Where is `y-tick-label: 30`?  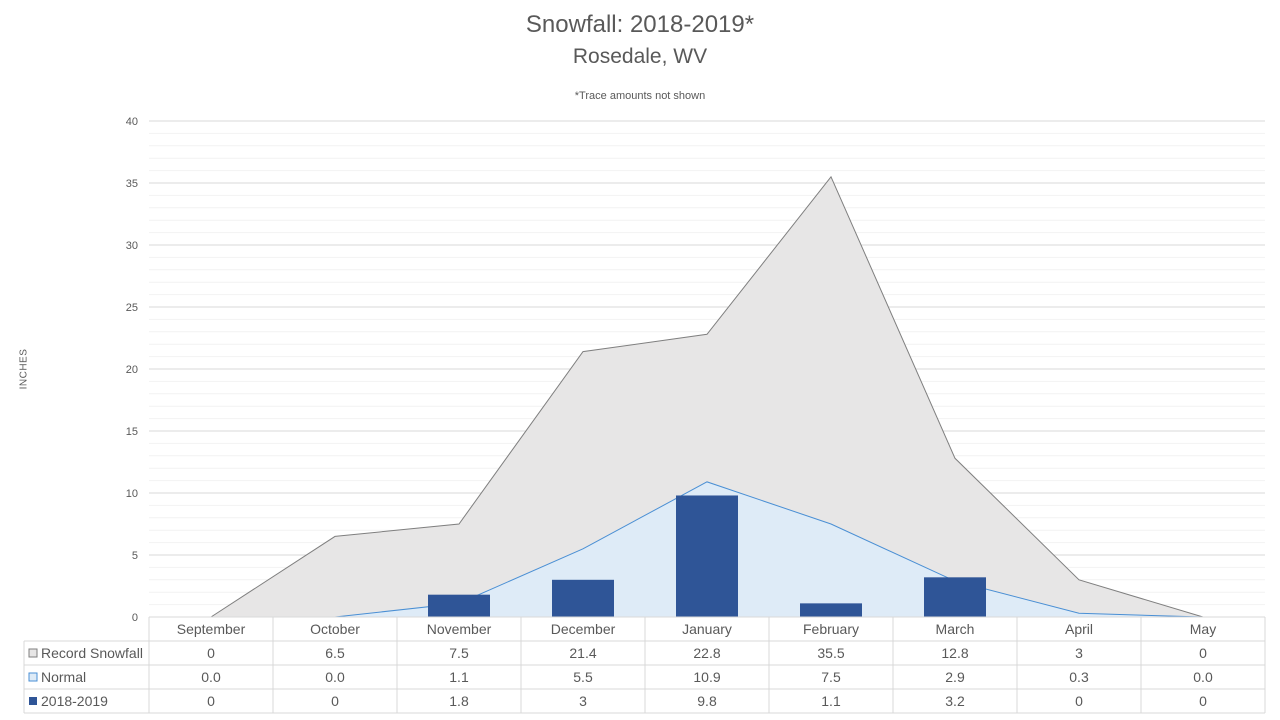 y-tick-label: 30 is located at coordinates (132, 246).